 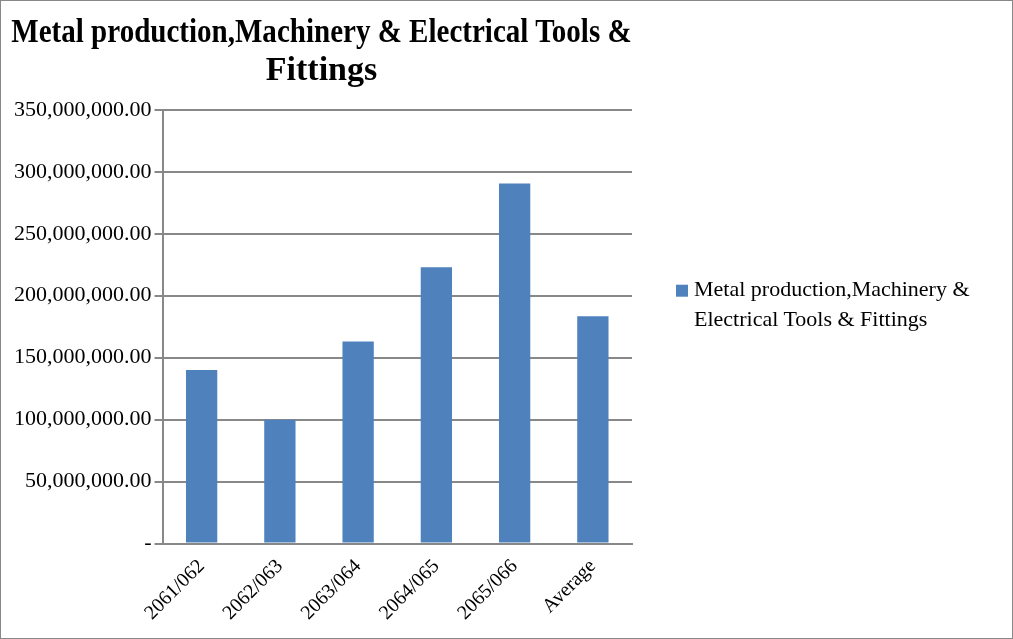 What do you see at coordinates (83, 418) in the screenshot?
I see `y-tick-label: 100,000,000.00` at bounding box center [83, 418].